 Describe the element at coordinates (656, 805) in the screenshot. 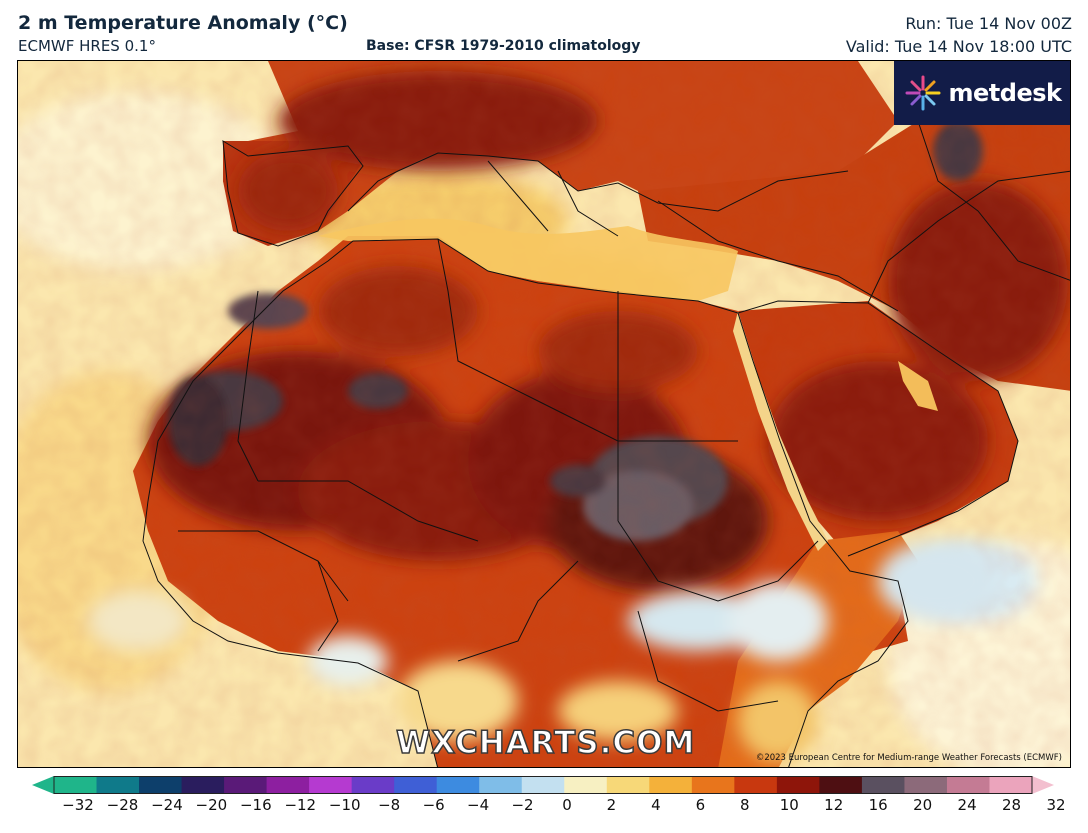

I see `colorbar-tick-label: 4` at that location.